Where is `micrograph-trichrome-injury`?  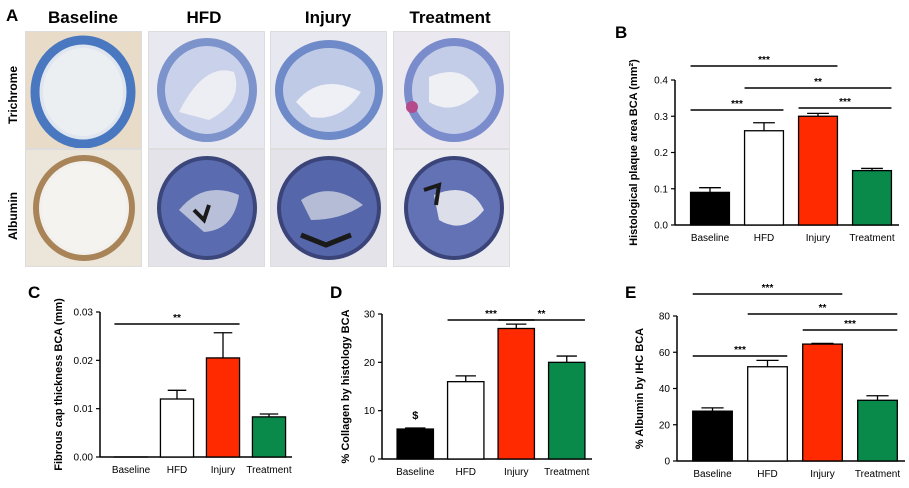 micrograph-trichrome-injury is located at coordinates (328, 90).